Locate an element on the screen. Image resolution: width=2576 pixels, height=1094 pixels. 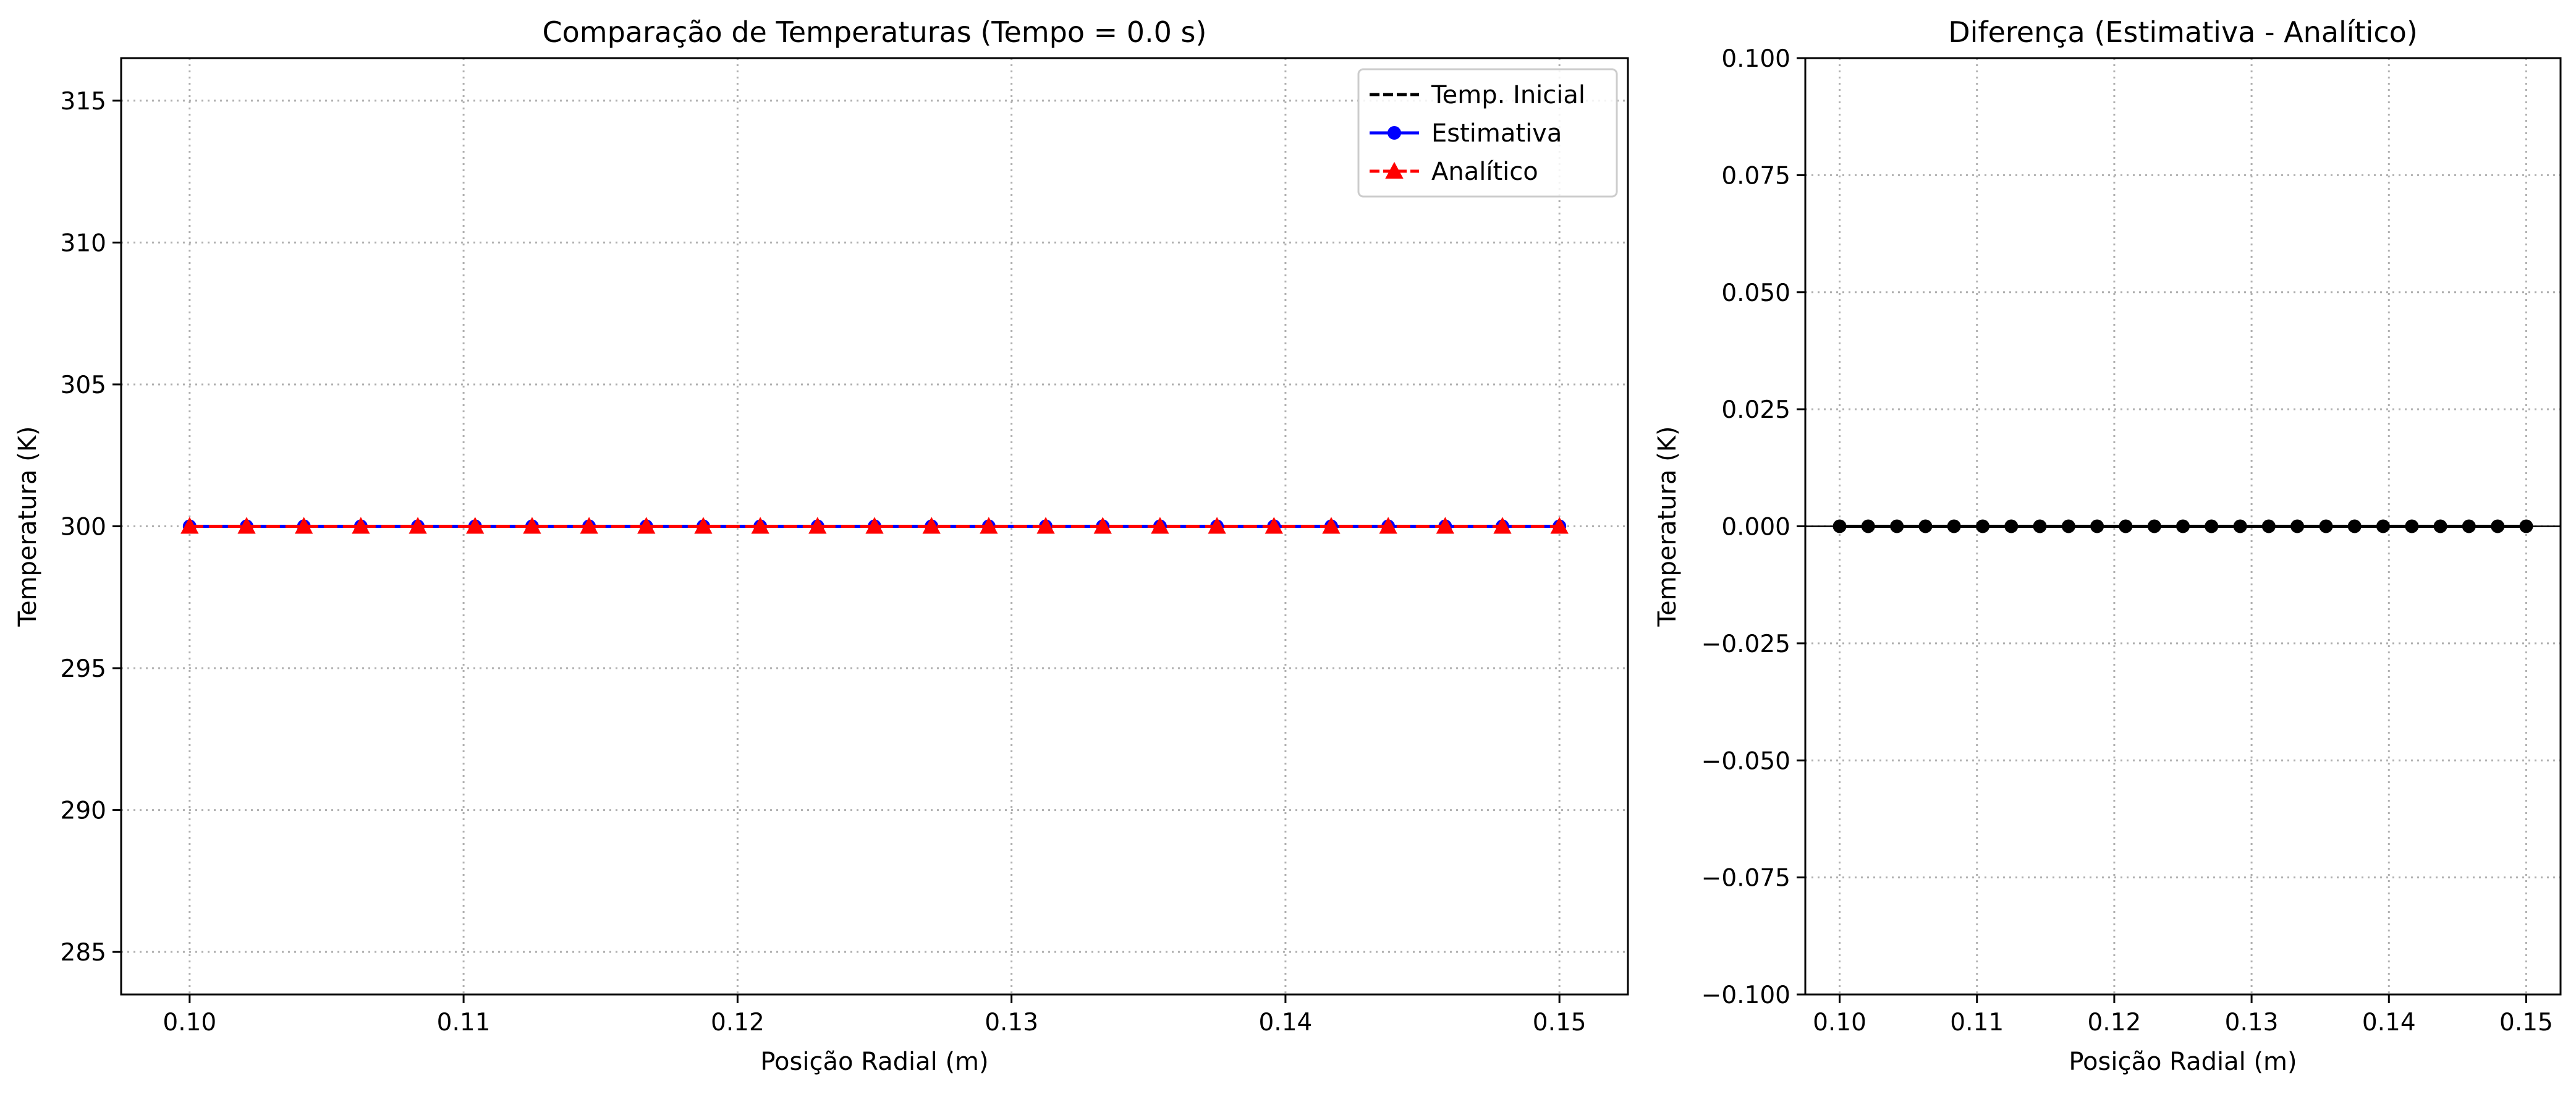
left-y-tick-label: 285 is located at coordinates (83, 953).